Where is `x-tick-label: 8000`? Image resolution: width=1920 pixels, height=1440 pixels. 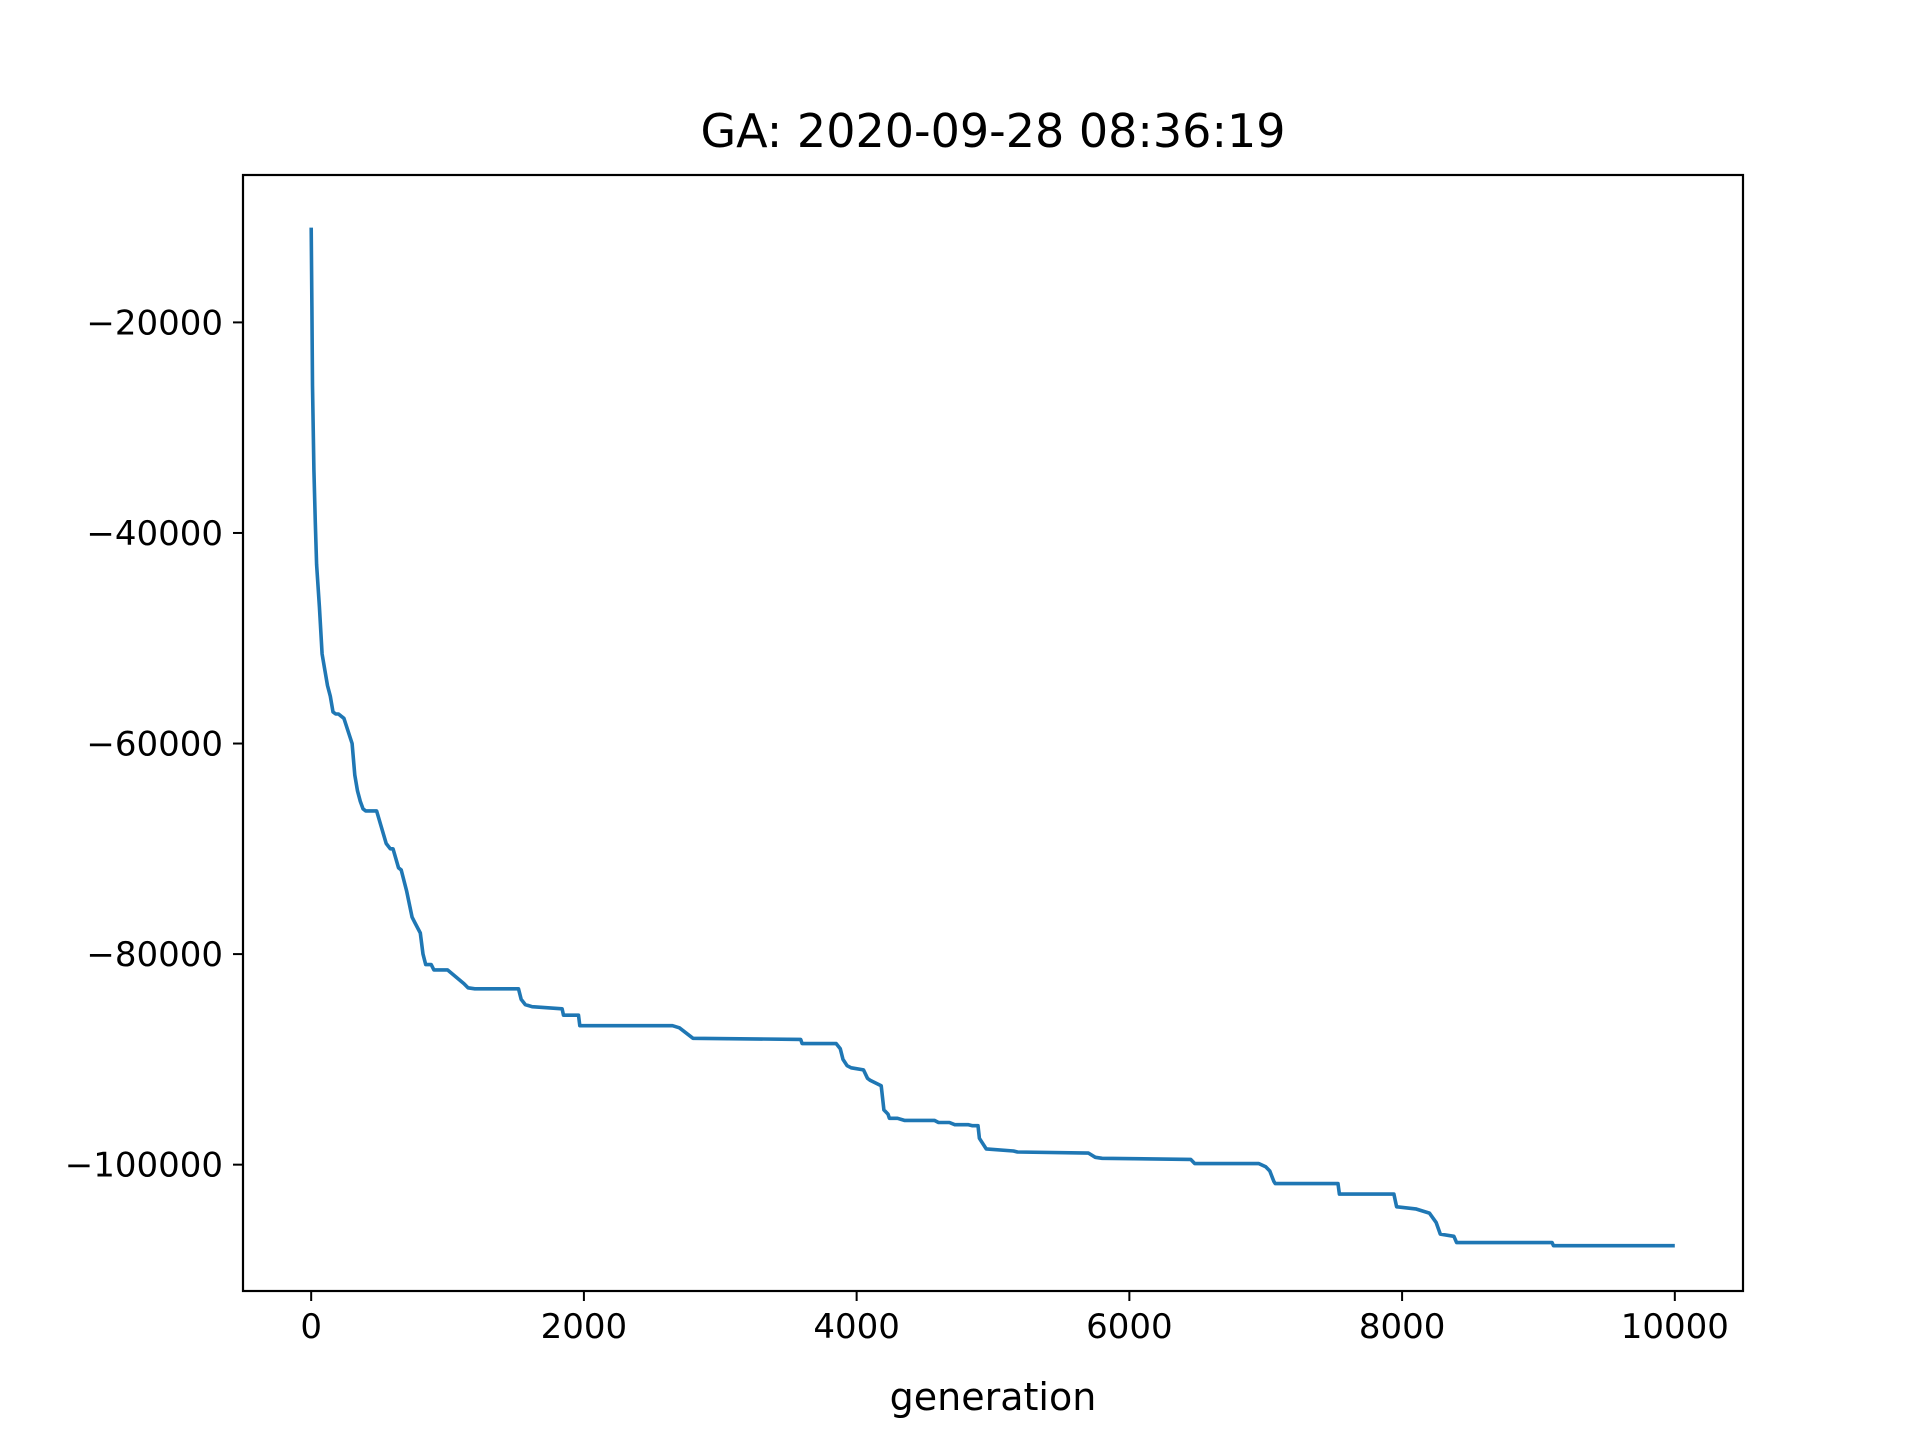
x-tick-label: 8000 is located at coordinates (1402, 1327).